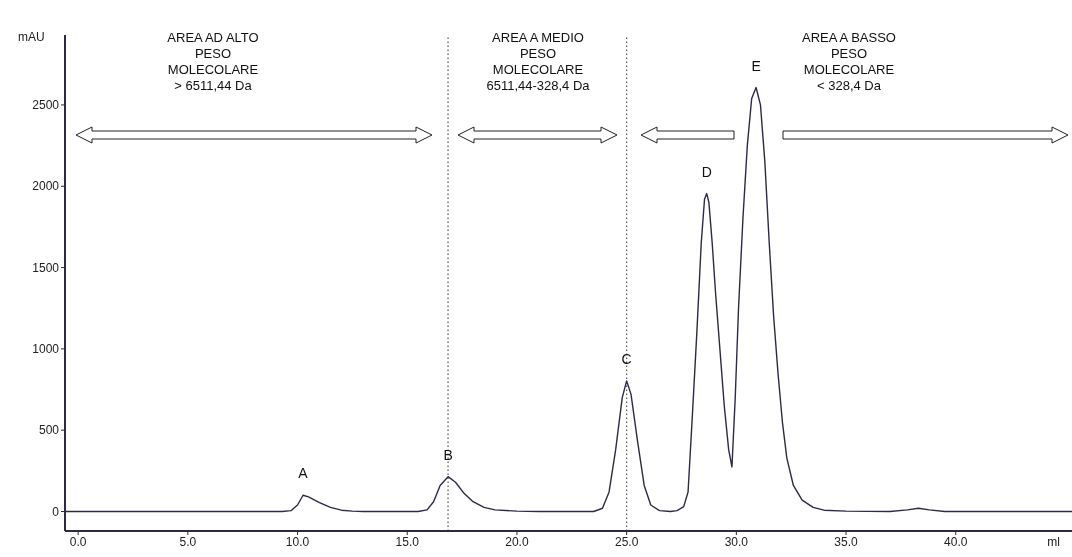 The image size is (1072, 557). I want to click on y-tick-label: 2000, so click(46, 186).